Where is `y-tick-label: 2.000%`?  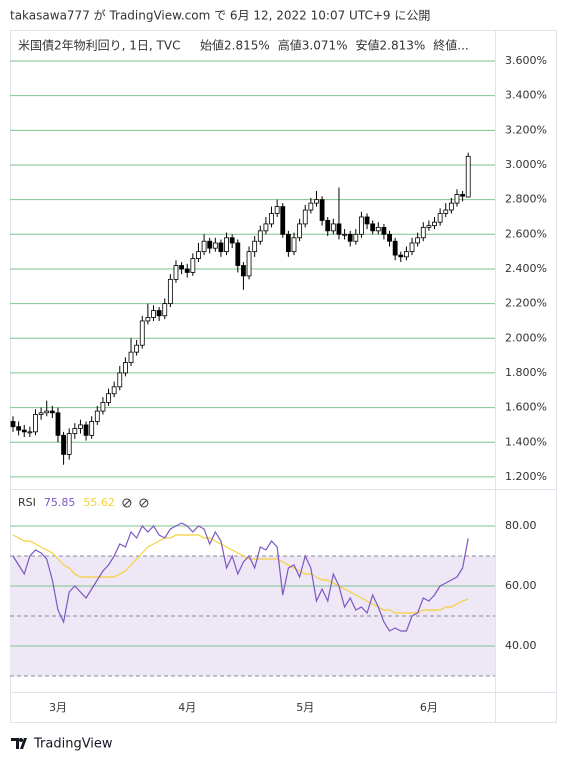
y-tick-label: 2.000% is located at coordinates (526, 337).